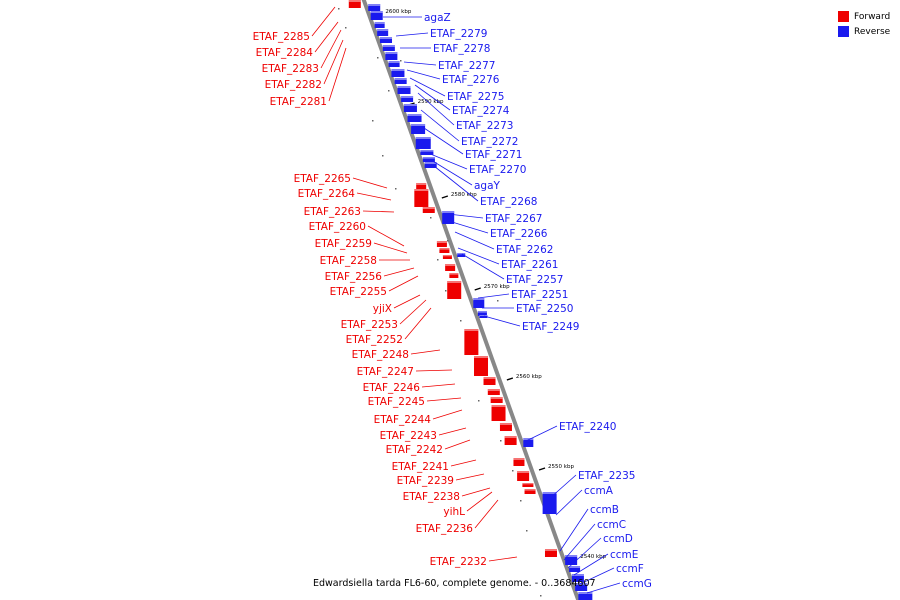  What do you see at coordinates (385, 372) in the screenshot?
I see `forward-gene-label: ETAF_2247` at bounding box center [385, 372].